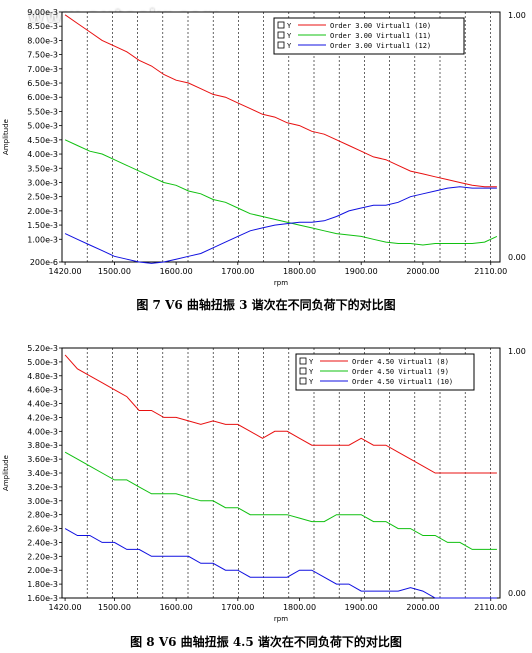  What do you see at coordinates (42, 404) in the screenshot?
I see `y-tick-label: 4.40e-3` at bounding box center [42, 404].